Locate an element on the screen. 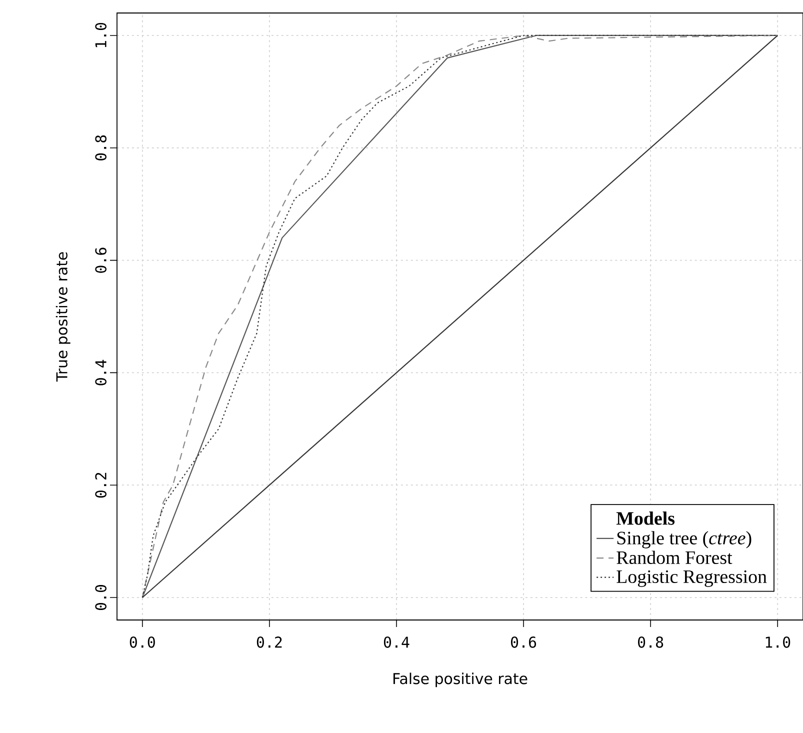  x-tick-label: 0.2 is located at coordinates (269, 642).